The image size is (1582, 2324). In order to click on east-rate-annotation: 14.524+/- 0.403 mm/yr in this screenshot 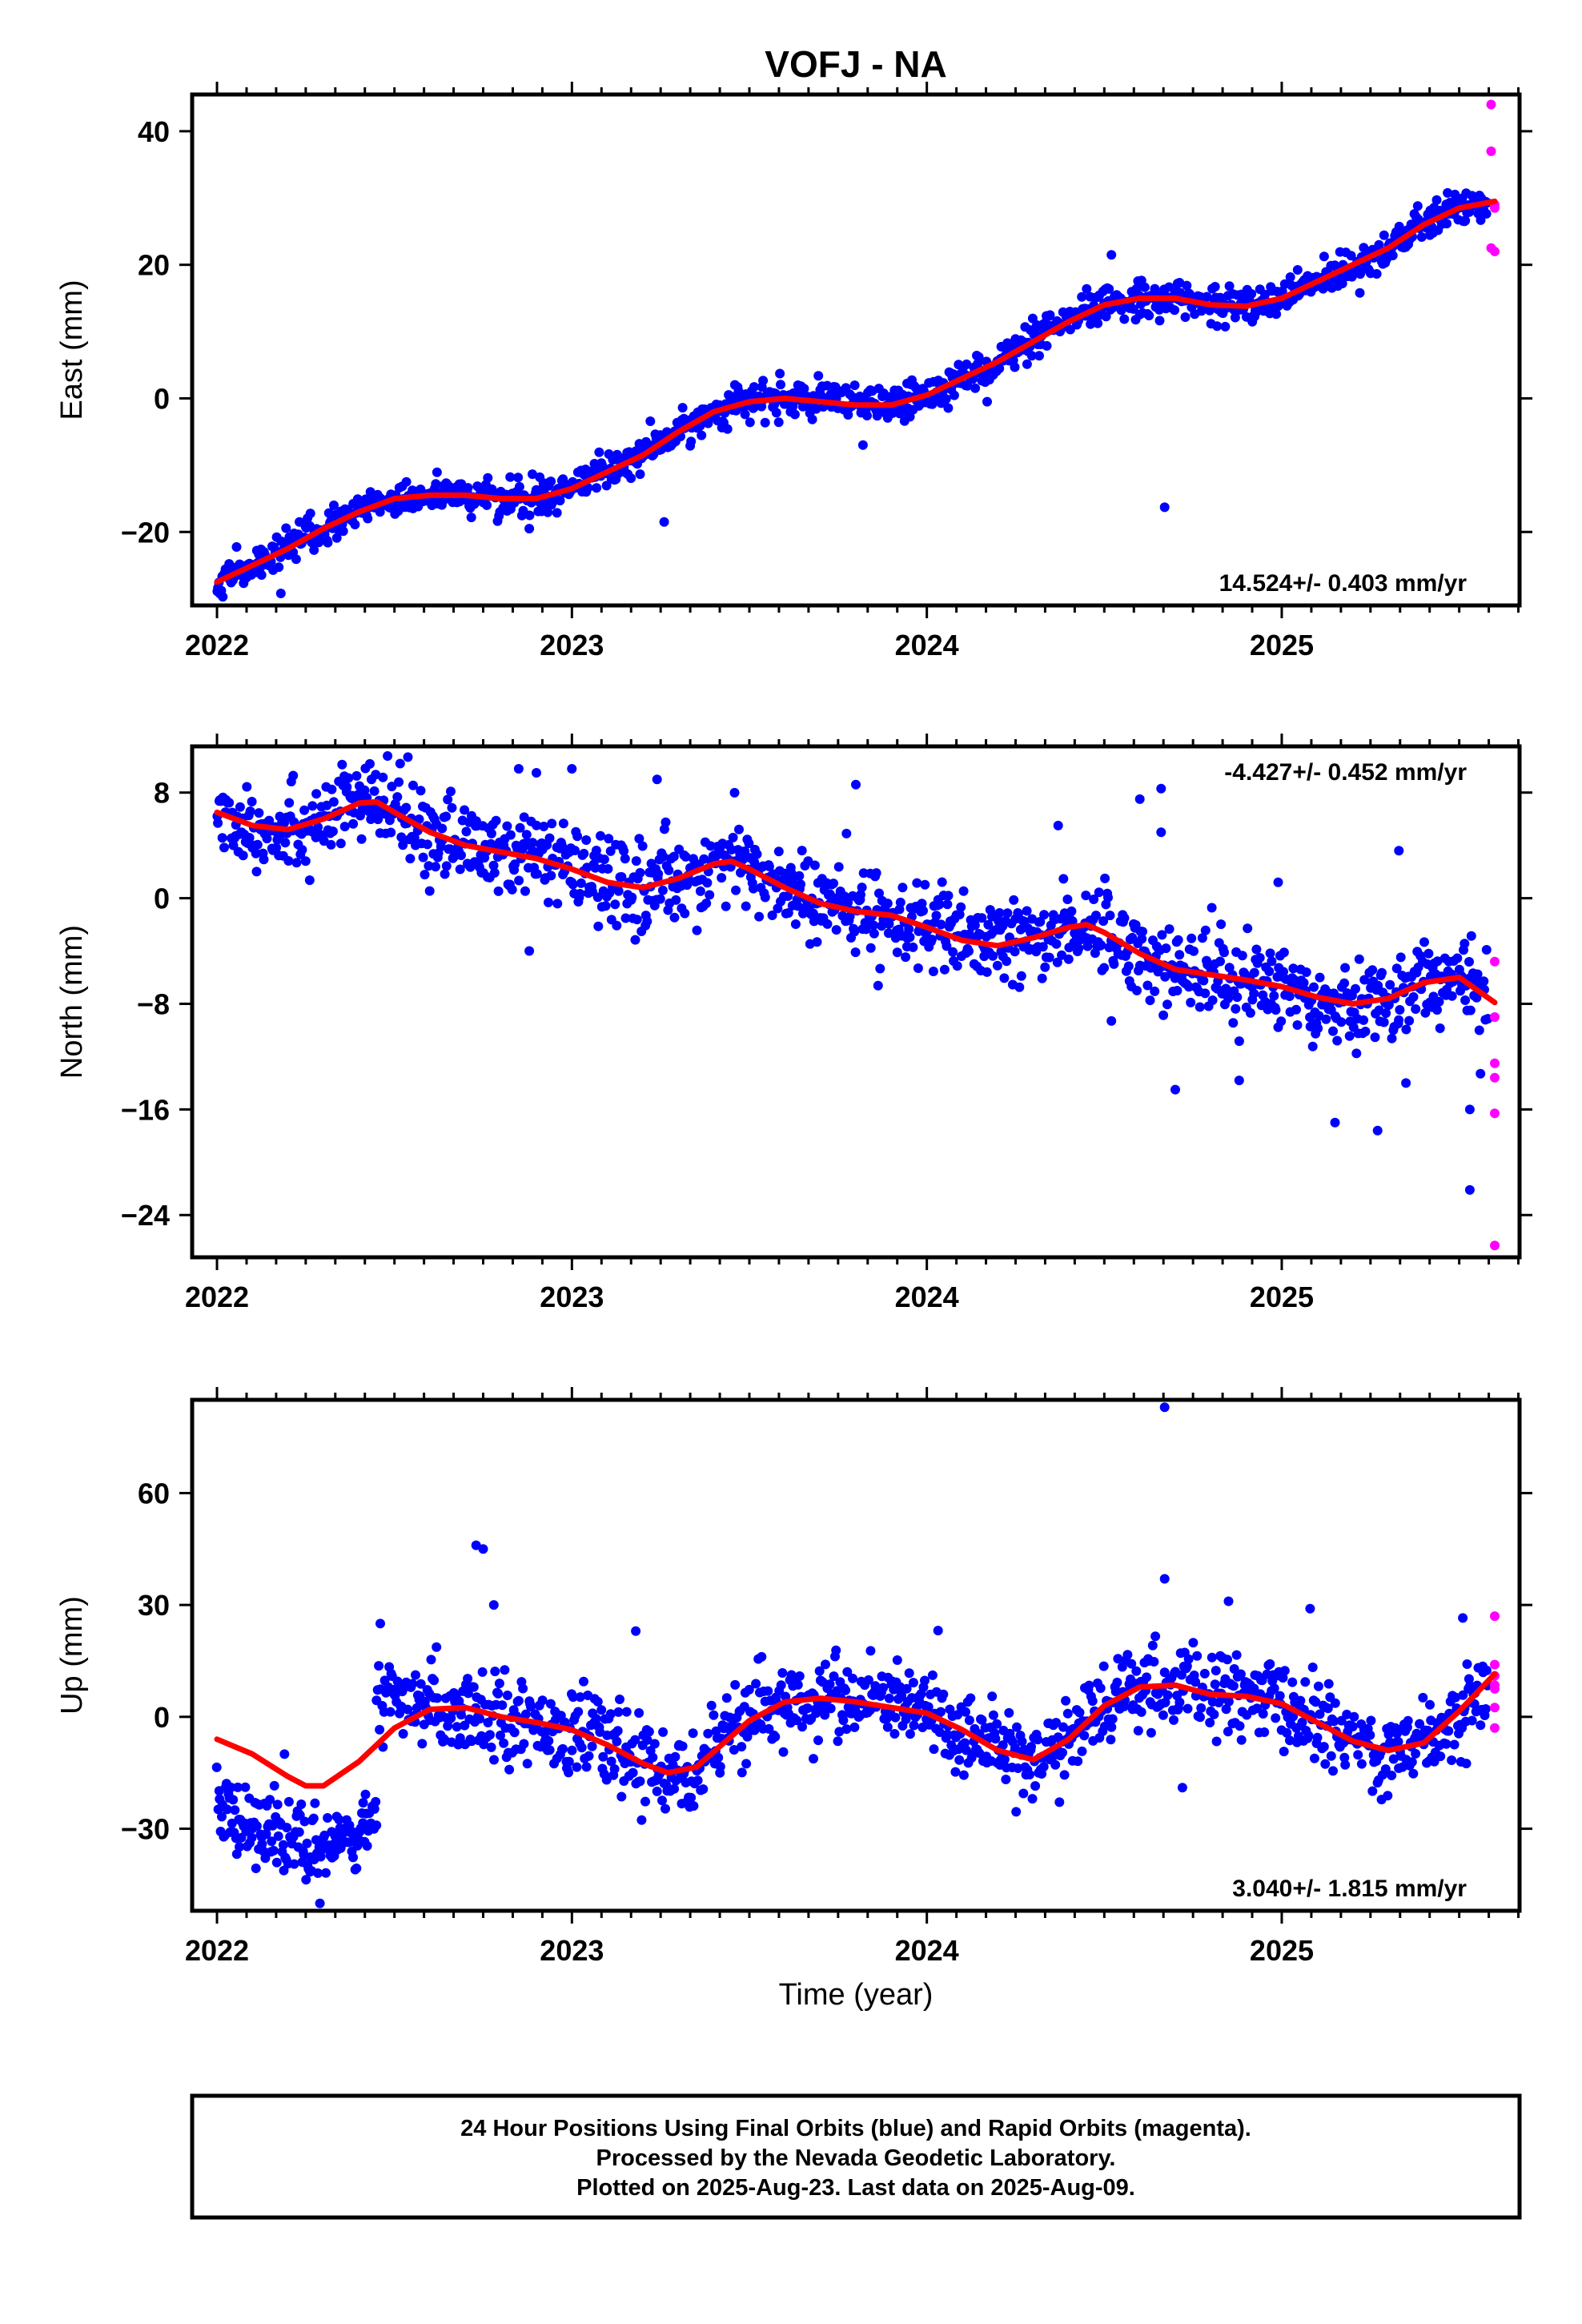, I will do `click(1343, 583)`.